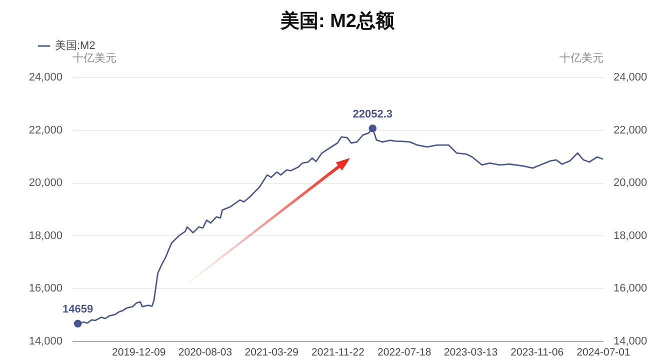 The height and width of the screenshot is (359, 660). I want to click on chart-title: 美国: M2总额, so click(338, 21).